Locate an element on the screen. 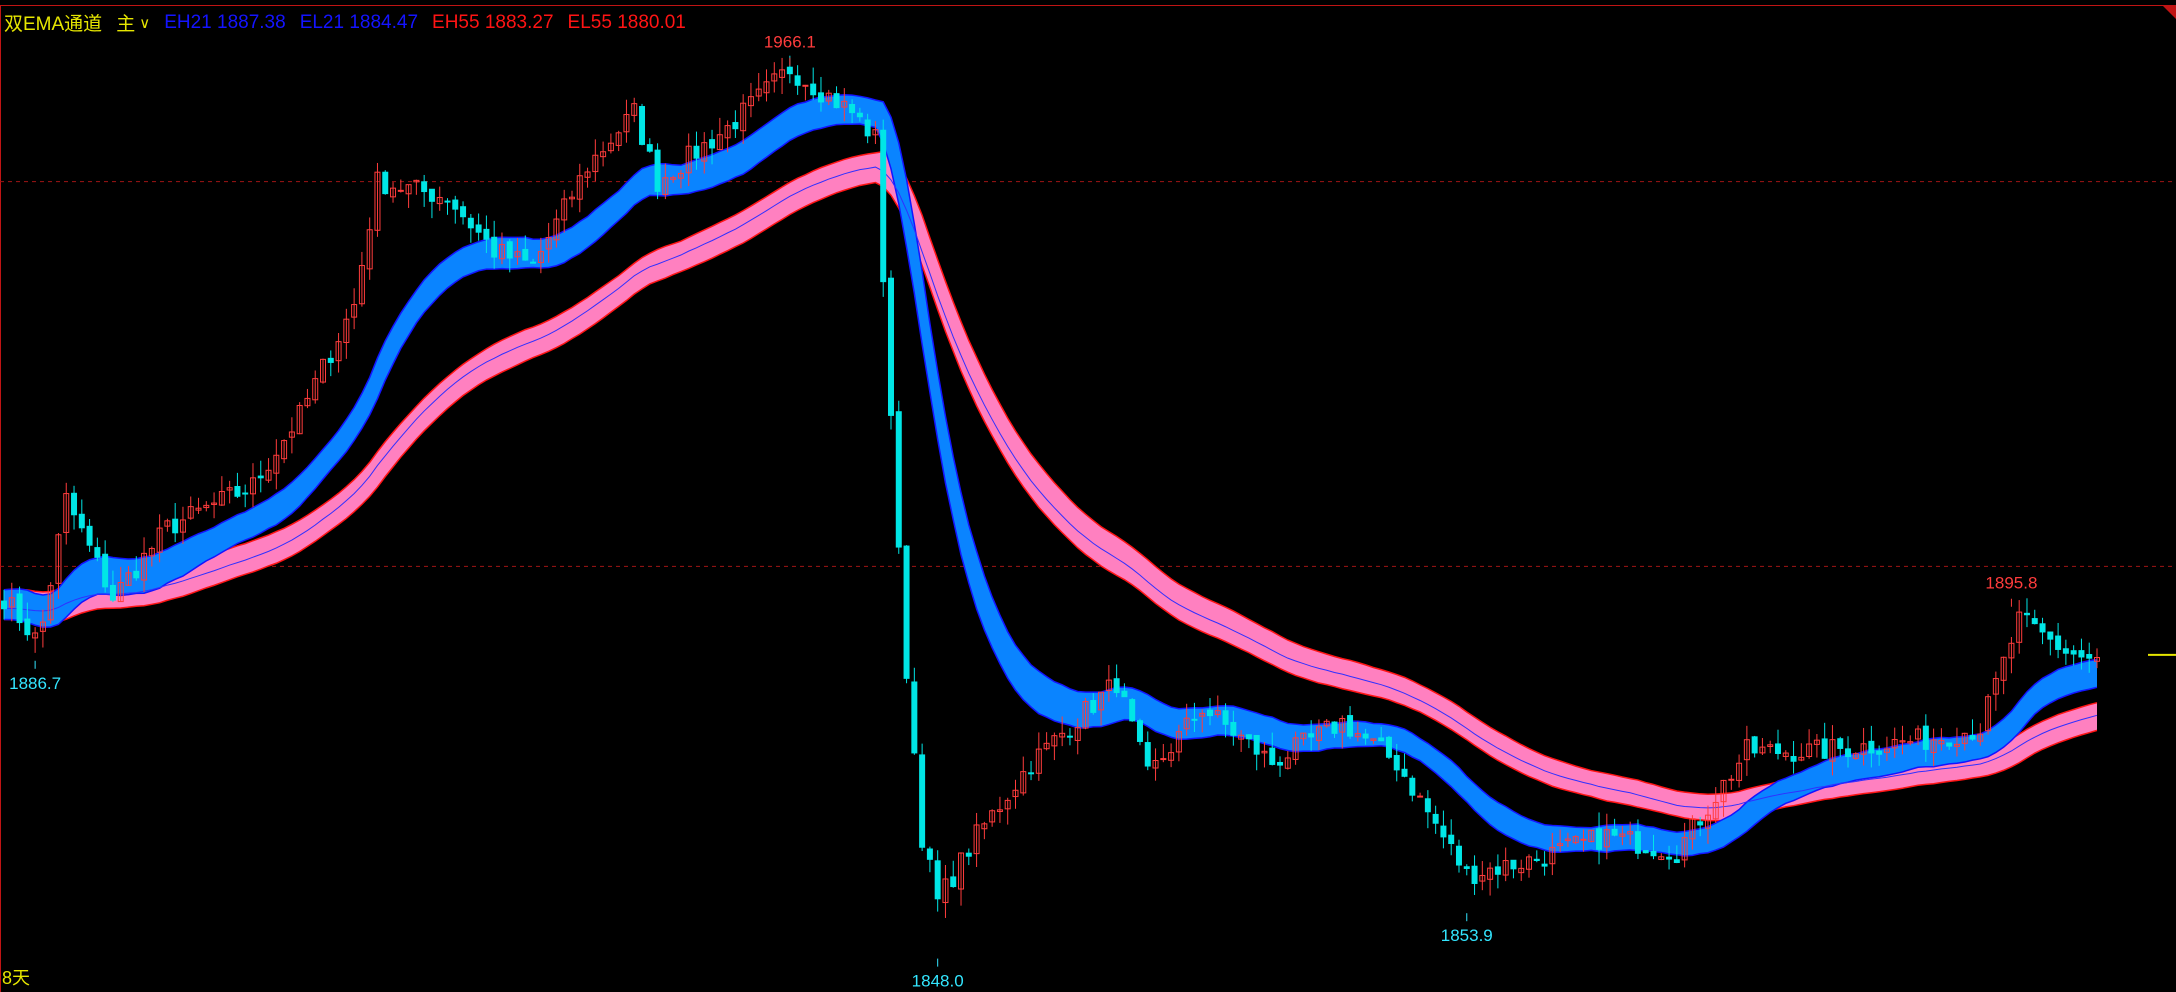 Image resolution: width=2176 pixels, height=992 pixels. period-label: 8天 is located at coordinates (16, 978).